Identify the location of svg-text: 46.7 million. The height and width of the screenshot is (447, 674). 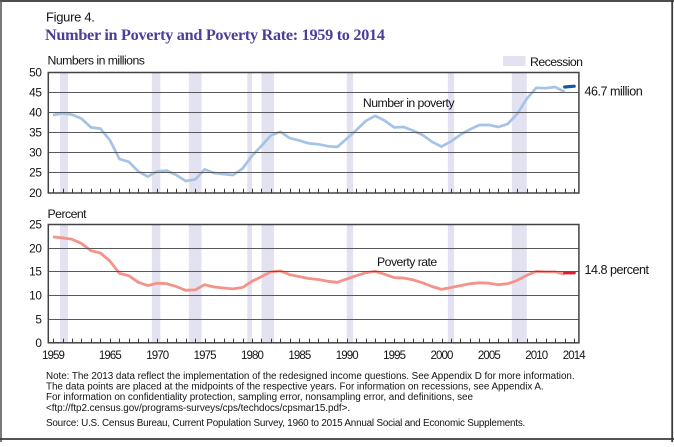
(614, 92).